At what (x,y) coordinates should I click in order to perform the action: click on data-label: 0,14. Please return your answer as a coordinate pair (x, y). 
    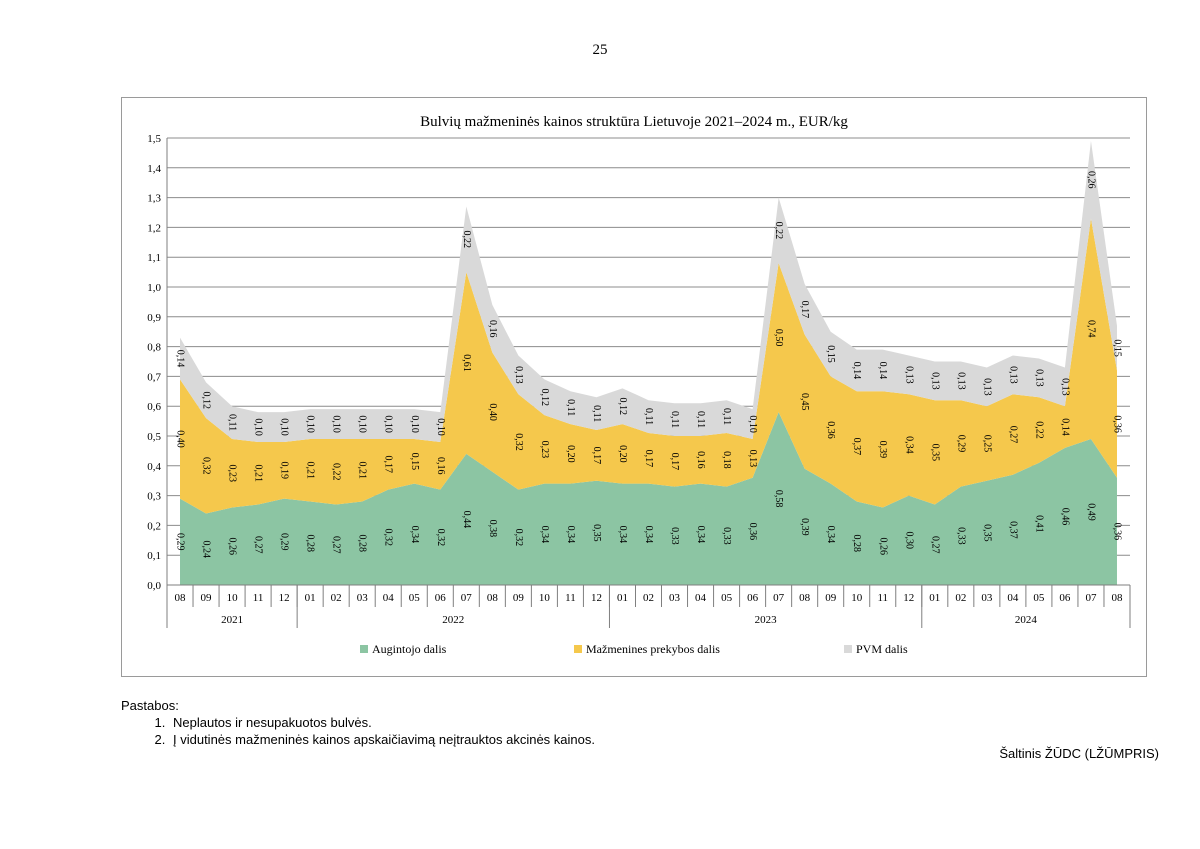
    Looking at the image, I should click on (882, 371).